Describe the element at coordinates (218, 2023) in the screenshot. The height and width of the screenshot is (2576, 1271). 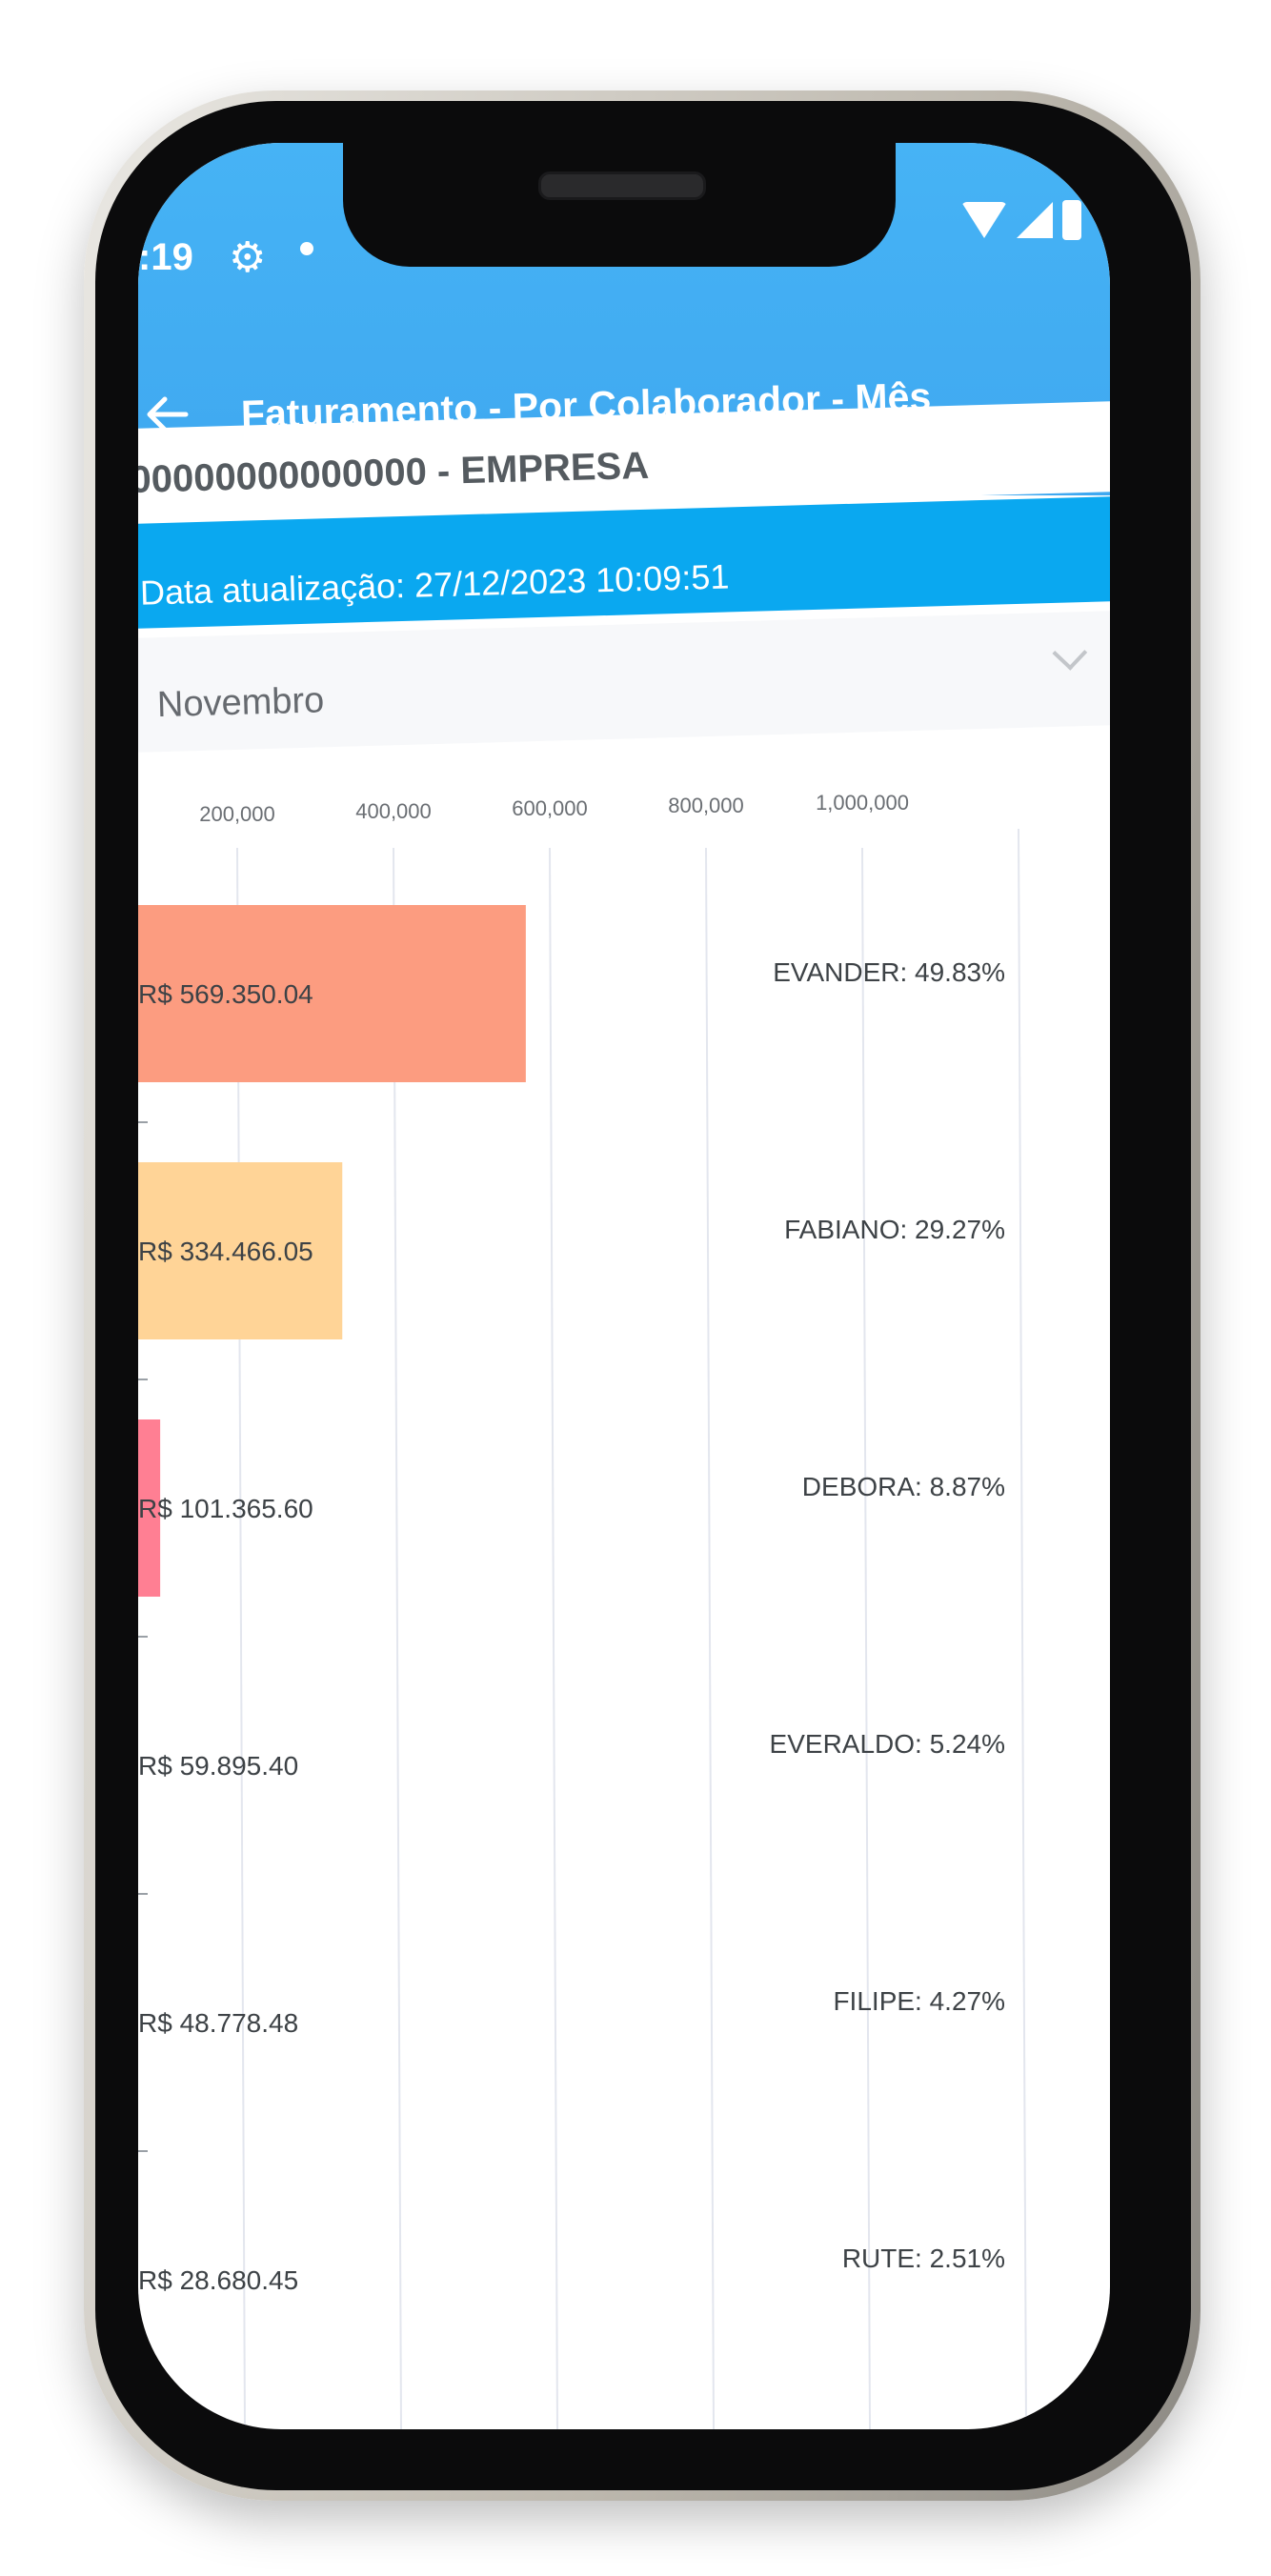
I see `bar-value-label: R$ 48.778.48` at that location.